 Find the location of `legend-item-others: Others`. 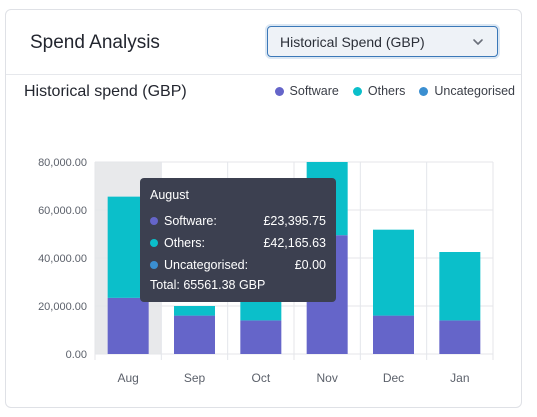

legend-item-others: Others is located at coordinates (379, 91).